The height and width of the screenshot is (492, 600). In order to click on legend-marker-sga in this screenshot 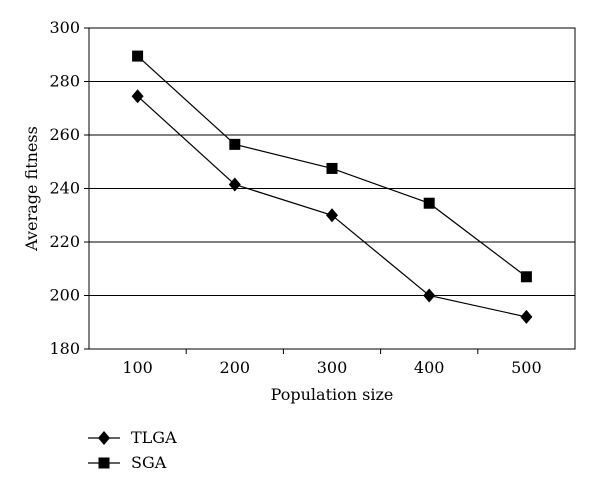, I will do `click(104, 463)`.